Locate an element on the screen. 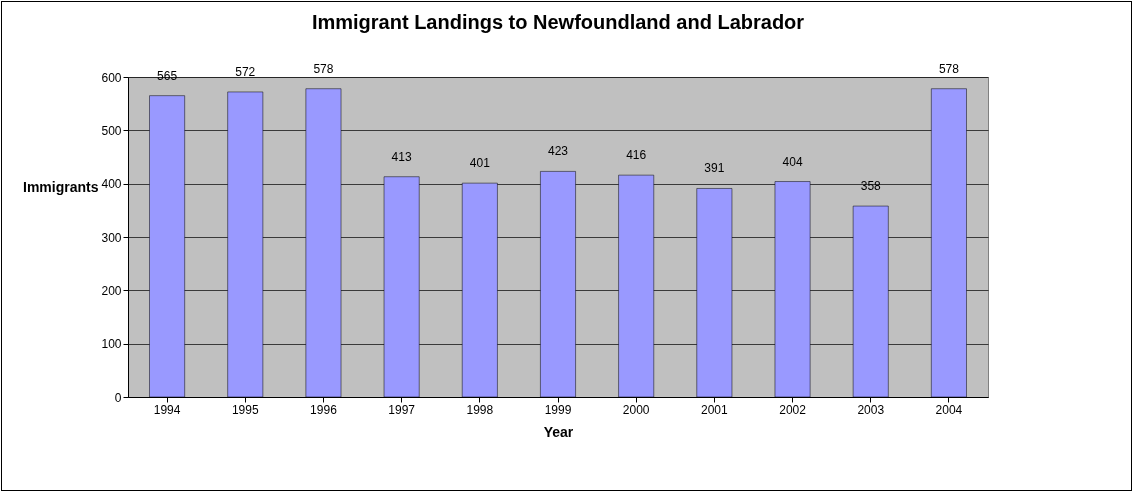  data-label: 572 is located at coordinates (245, 71).